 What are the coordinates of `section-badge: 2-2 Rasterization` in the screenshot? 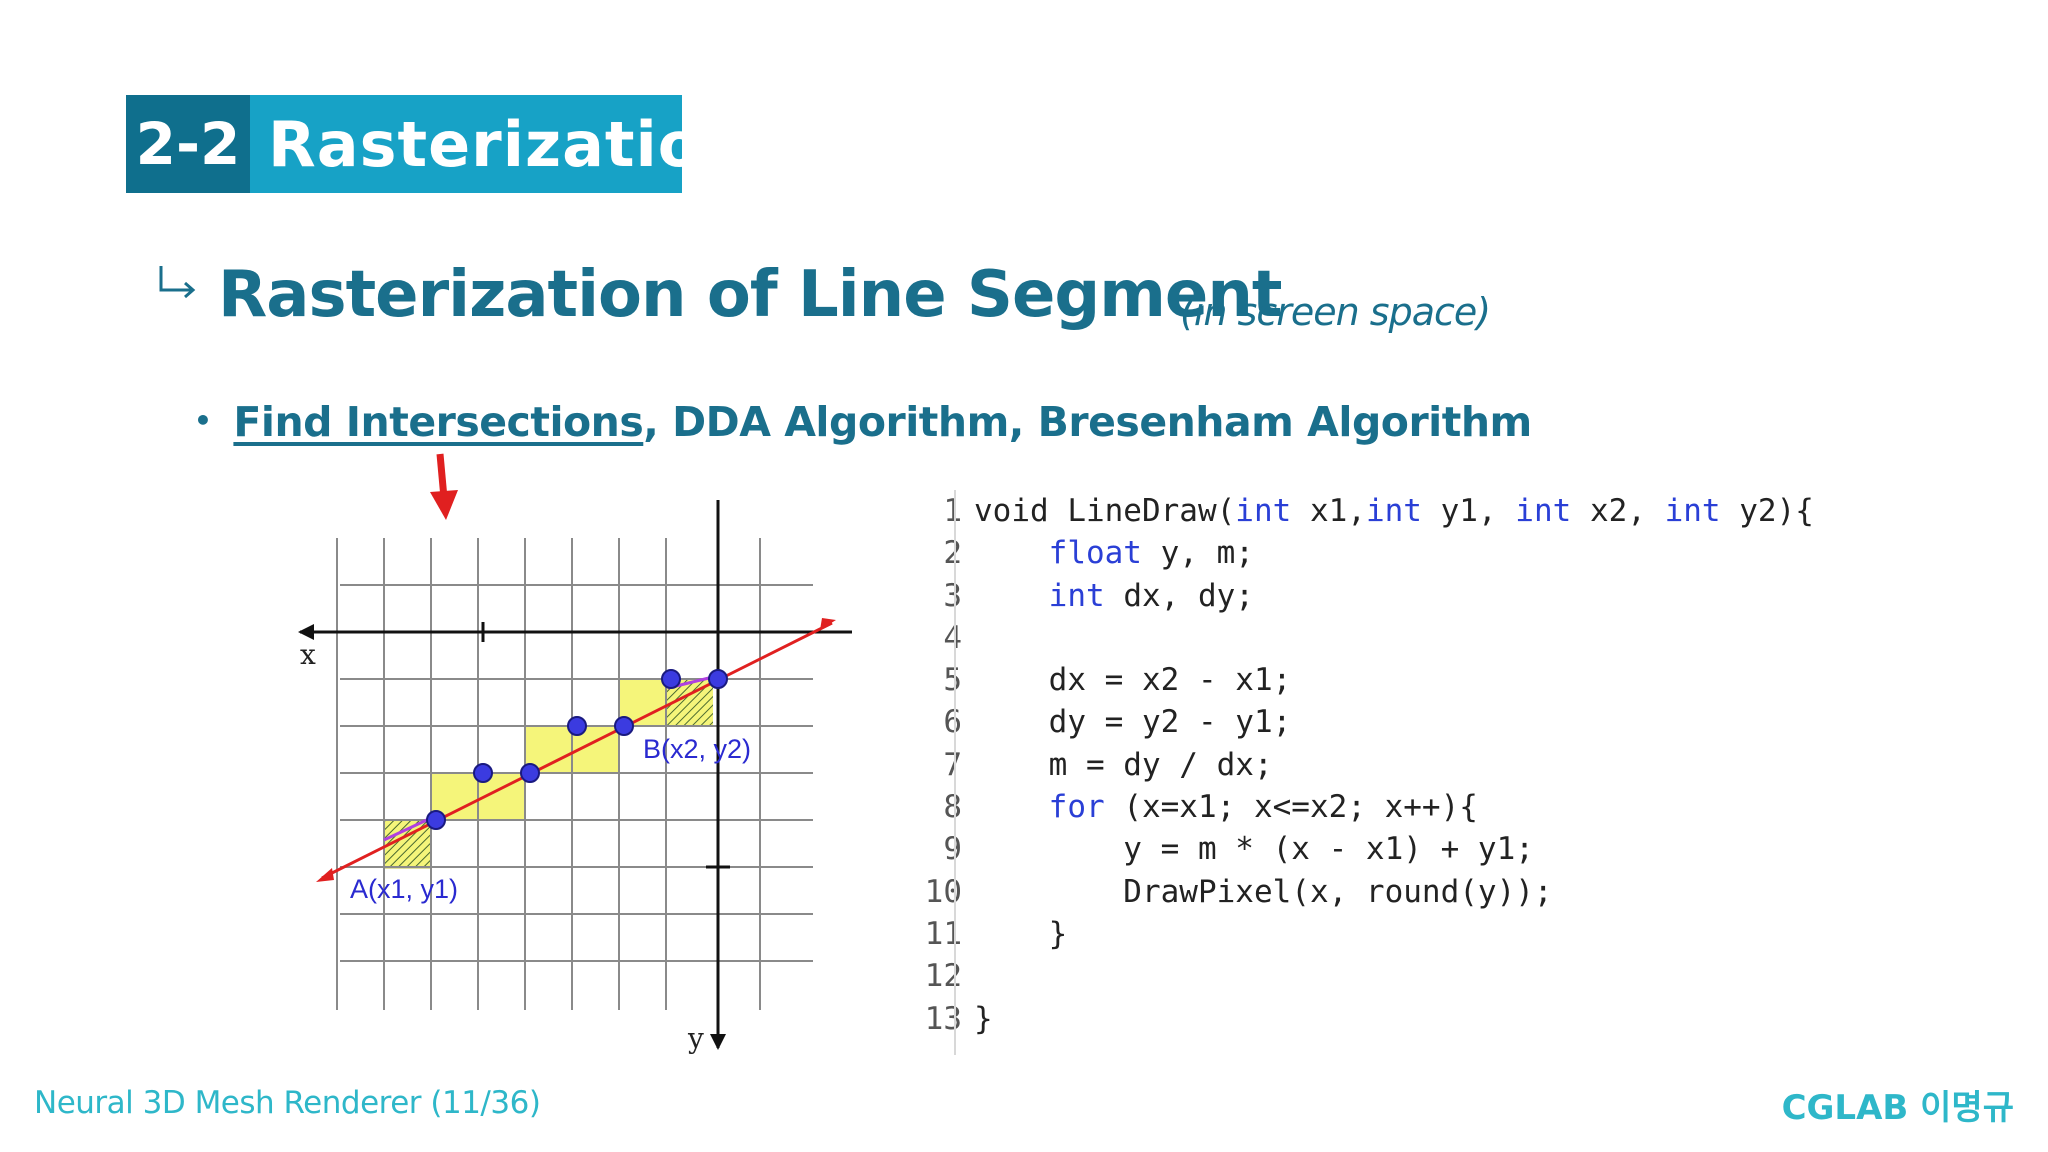 It's located at (436, 144).